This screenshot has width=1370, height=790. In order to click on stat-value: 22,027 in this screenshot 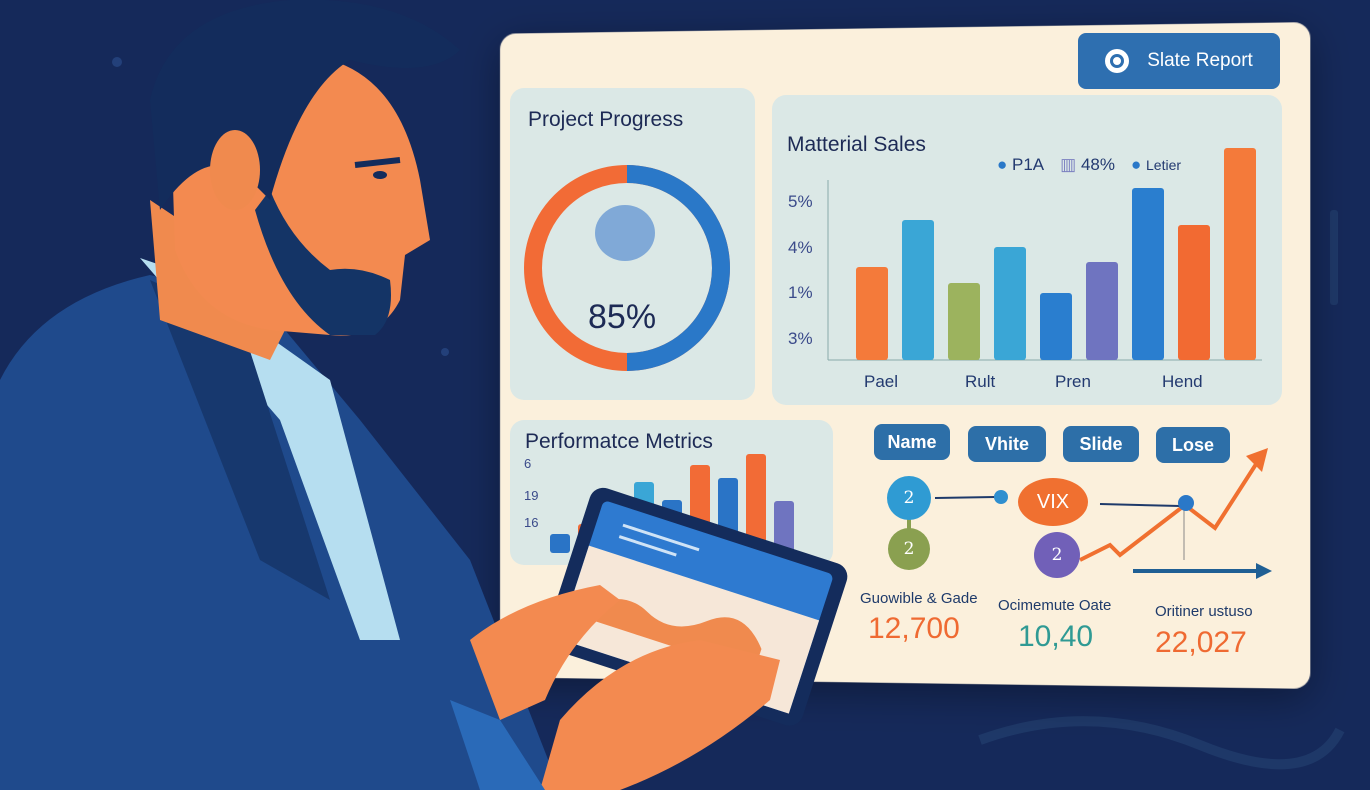, I will do `click(1201, 642)`.